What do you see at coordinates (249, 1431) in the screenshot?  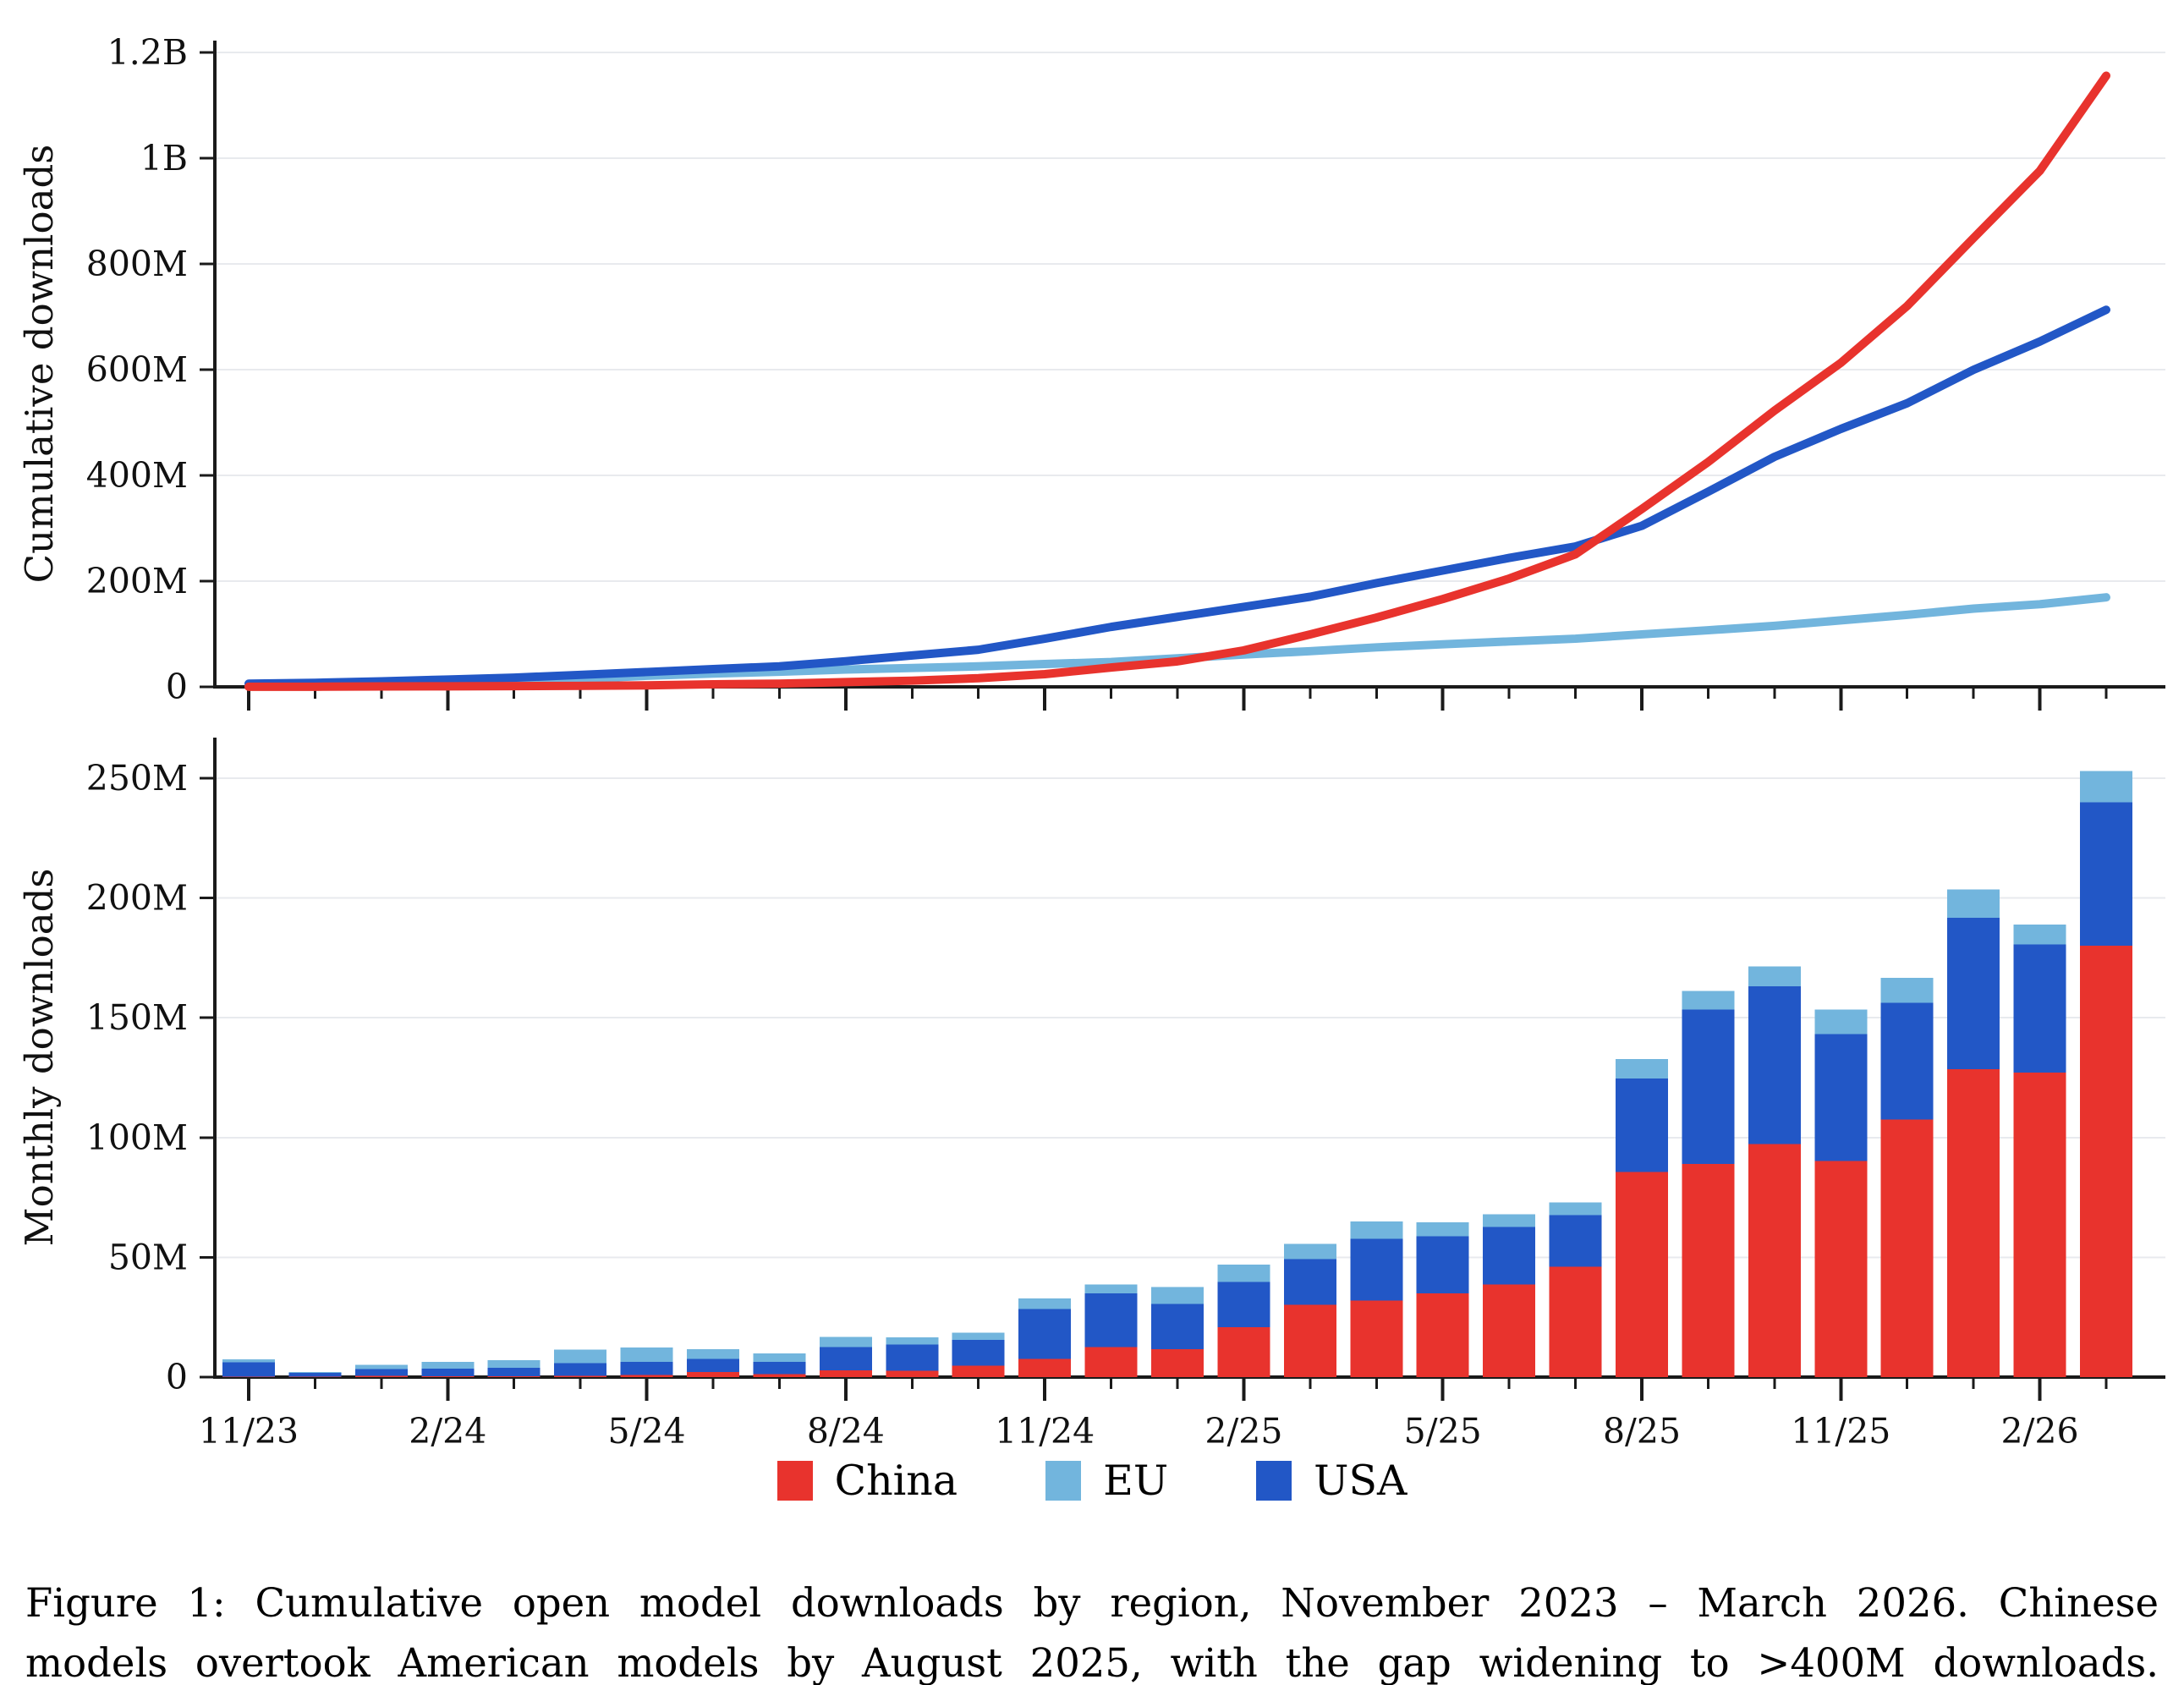 I see `x-tick-label: 11/23` at bounding box center [249, 1431].